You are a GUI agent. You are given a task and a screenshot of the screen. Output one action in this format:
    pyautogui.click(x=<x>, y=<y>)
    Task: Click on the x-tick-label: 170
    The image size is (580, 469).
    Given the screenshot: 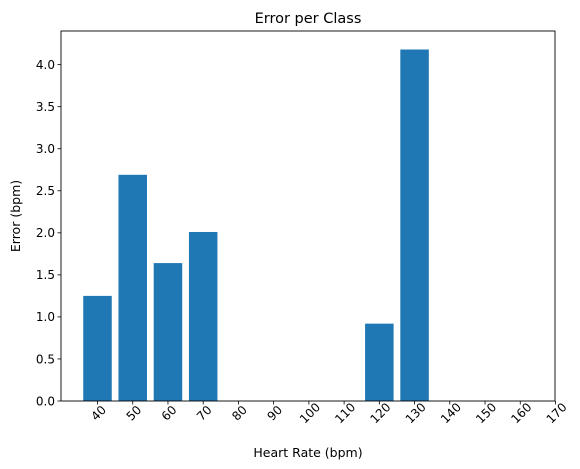 What is the action you would take?
    pyautogui.click(x=557, y=413)
    